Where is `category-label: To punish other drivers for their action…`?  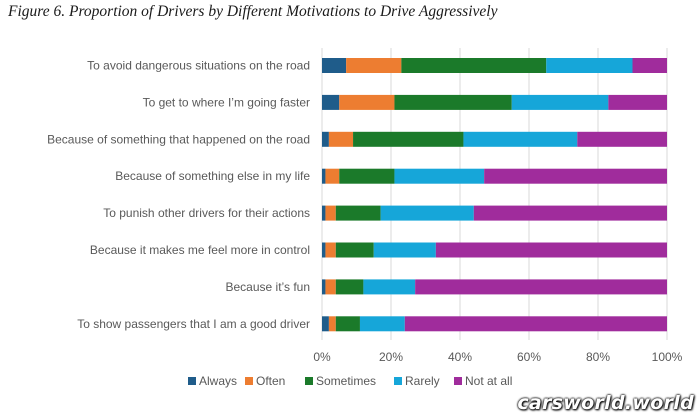
category-label: To punish other drivers for their action… is located at coordinates (206, 213).